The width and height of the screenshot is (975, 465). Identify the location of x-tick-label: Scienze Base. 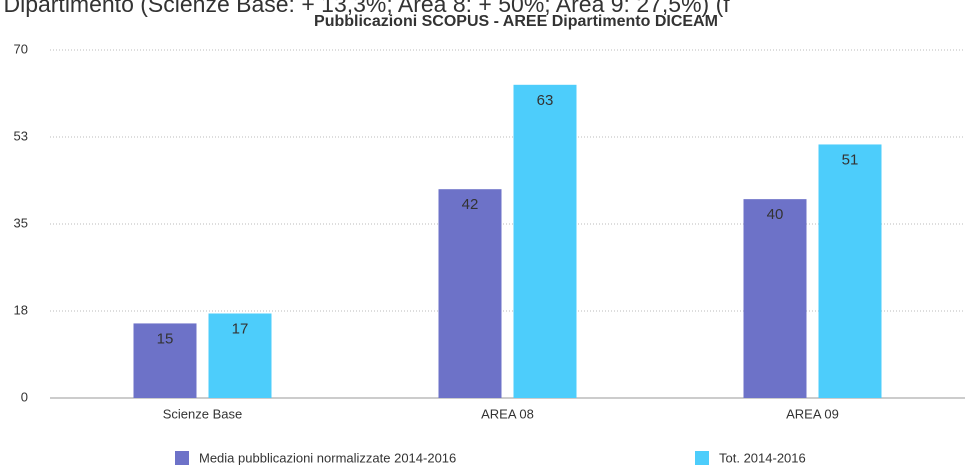
(203, 413).